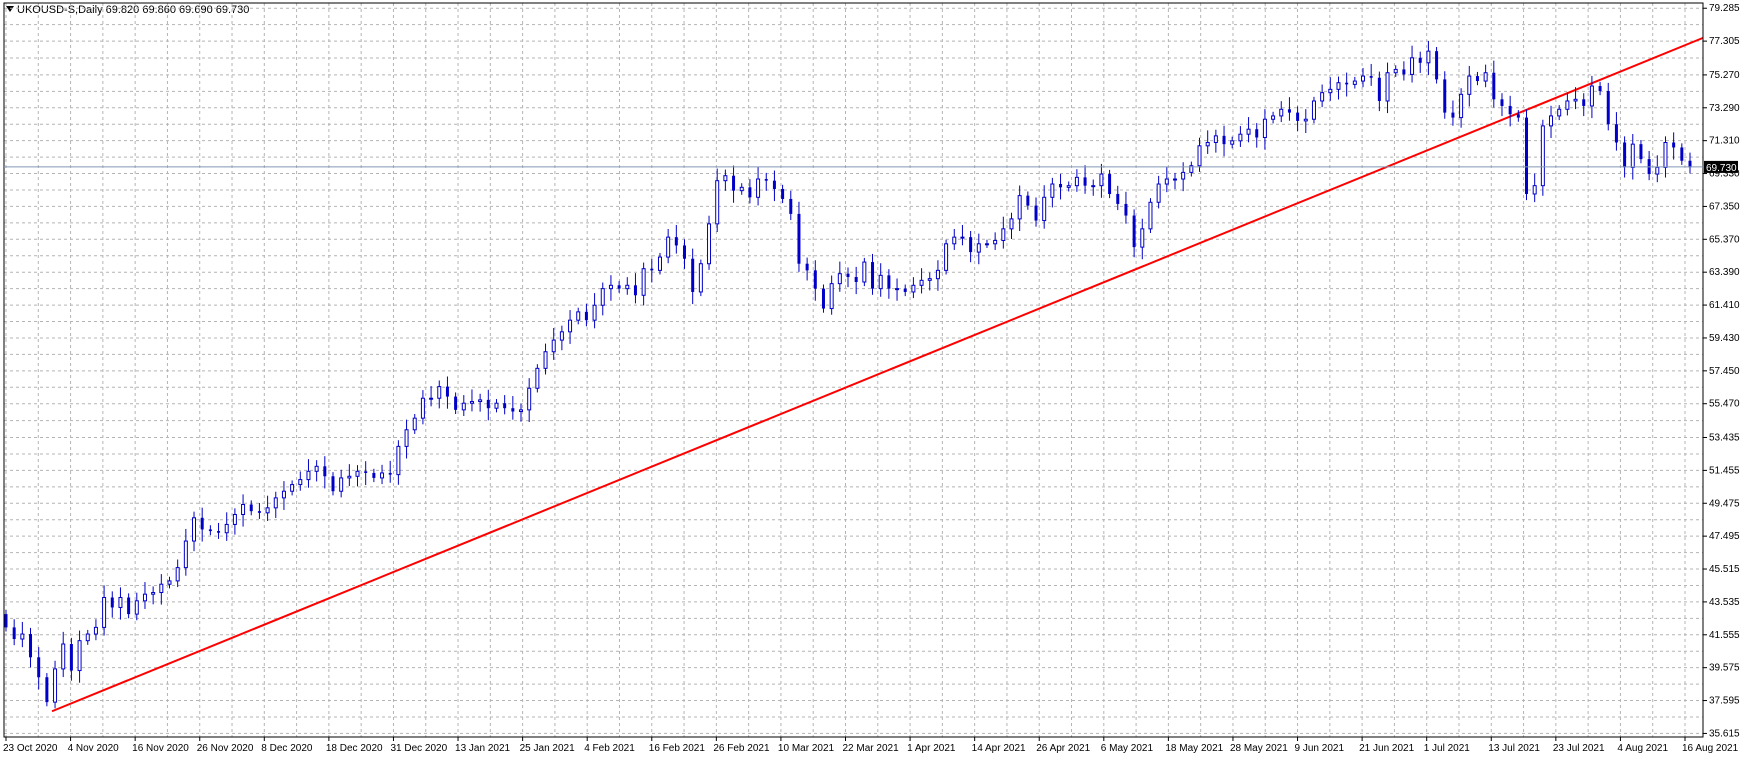 Image resolution: width=1740 pixels, height=762 pixels. What do you see at coordinates (609, 748) in the screenshot?
I see `x-tick-label: 4 Feb 2021` at bounding box center [609, 748].